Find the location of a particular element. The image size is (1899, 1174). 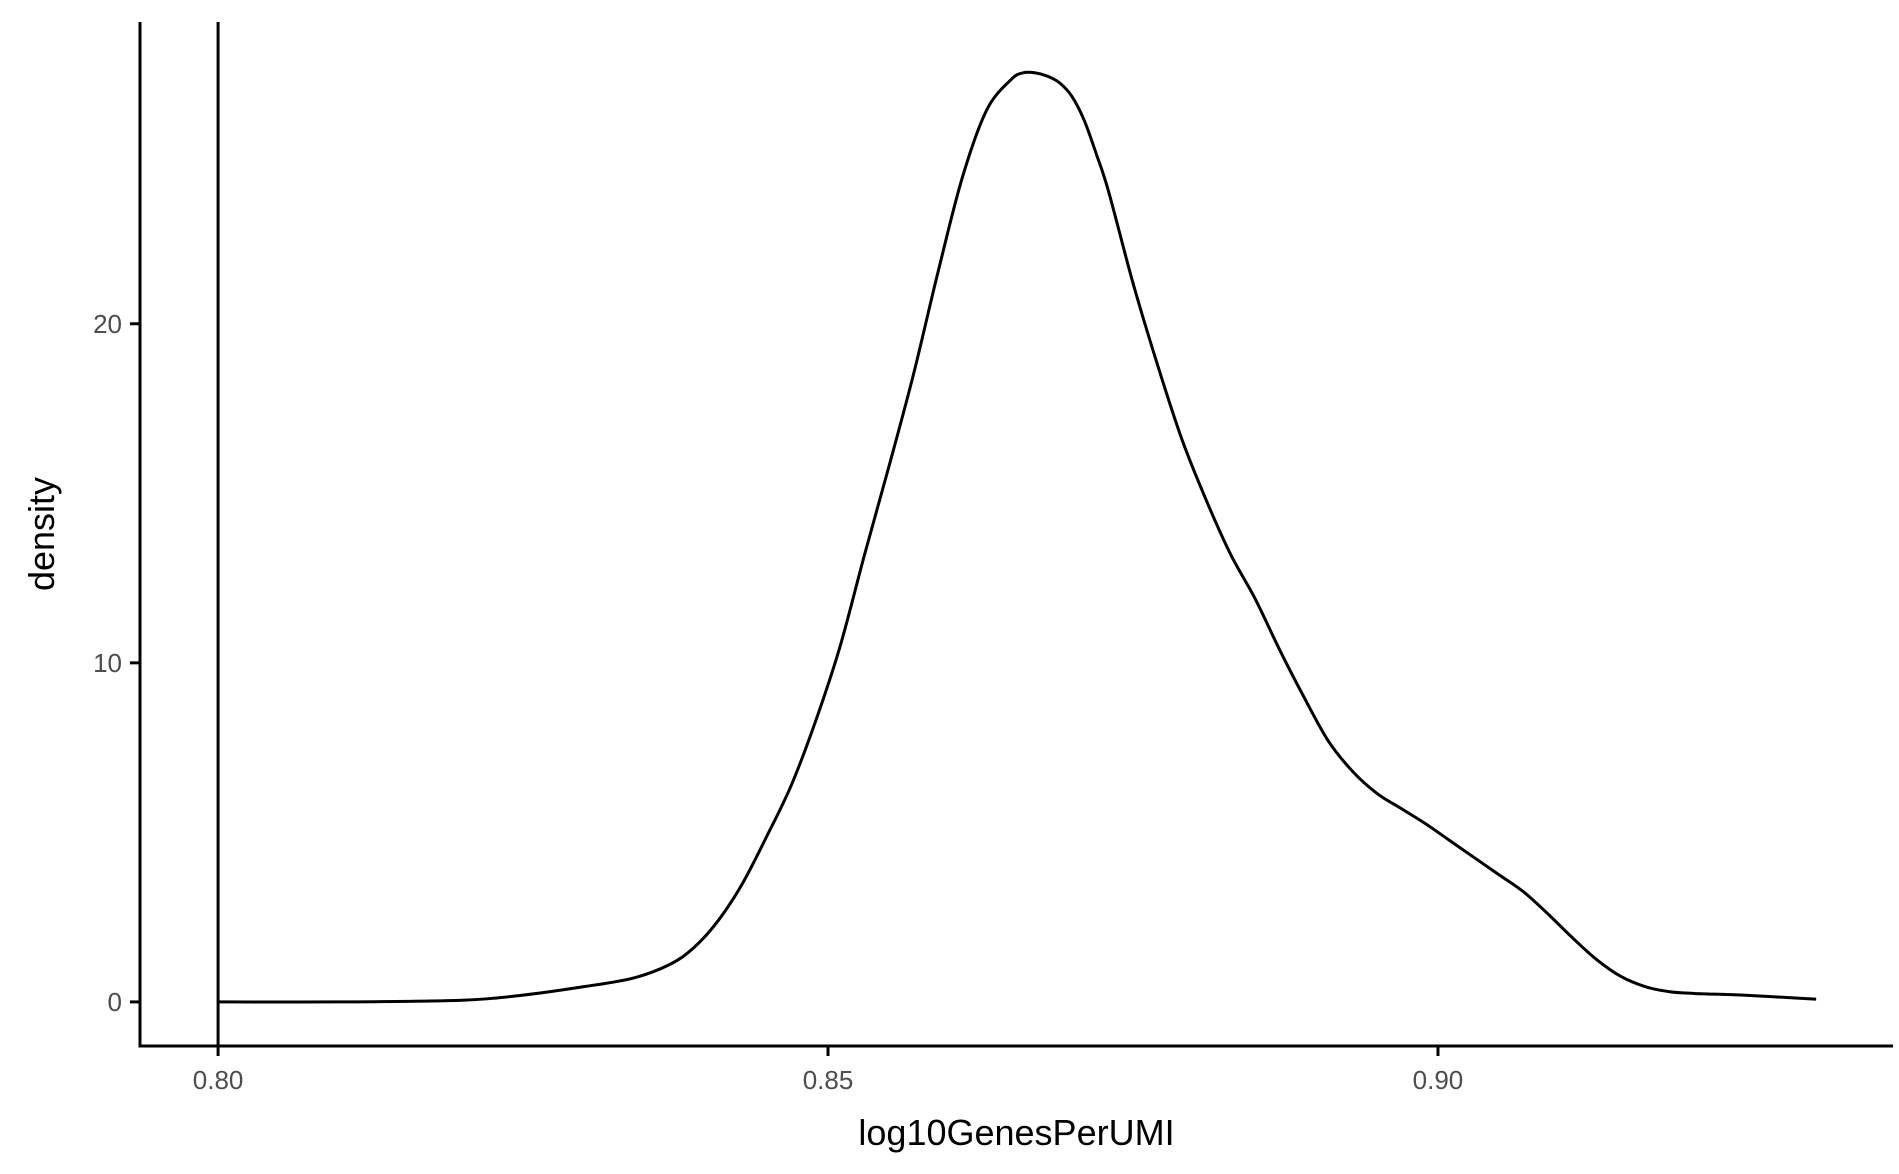

y-axis-title: density is located at coordinates (41, 534).